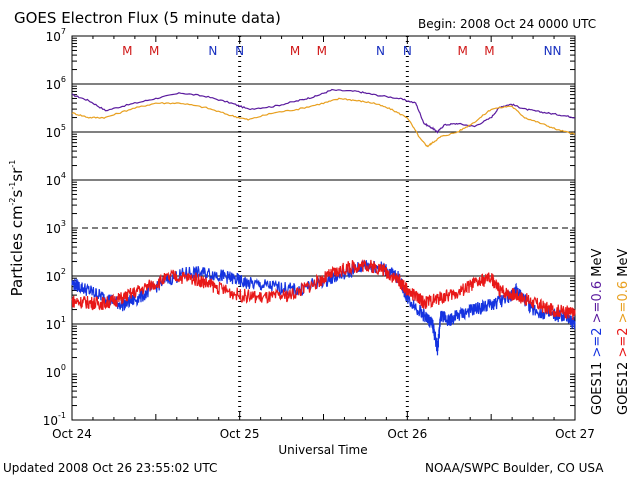 Image resolution: width=640 pixels, height=480 pixels. I want to click on y-tick-label: 10¹, so click(56, 323).